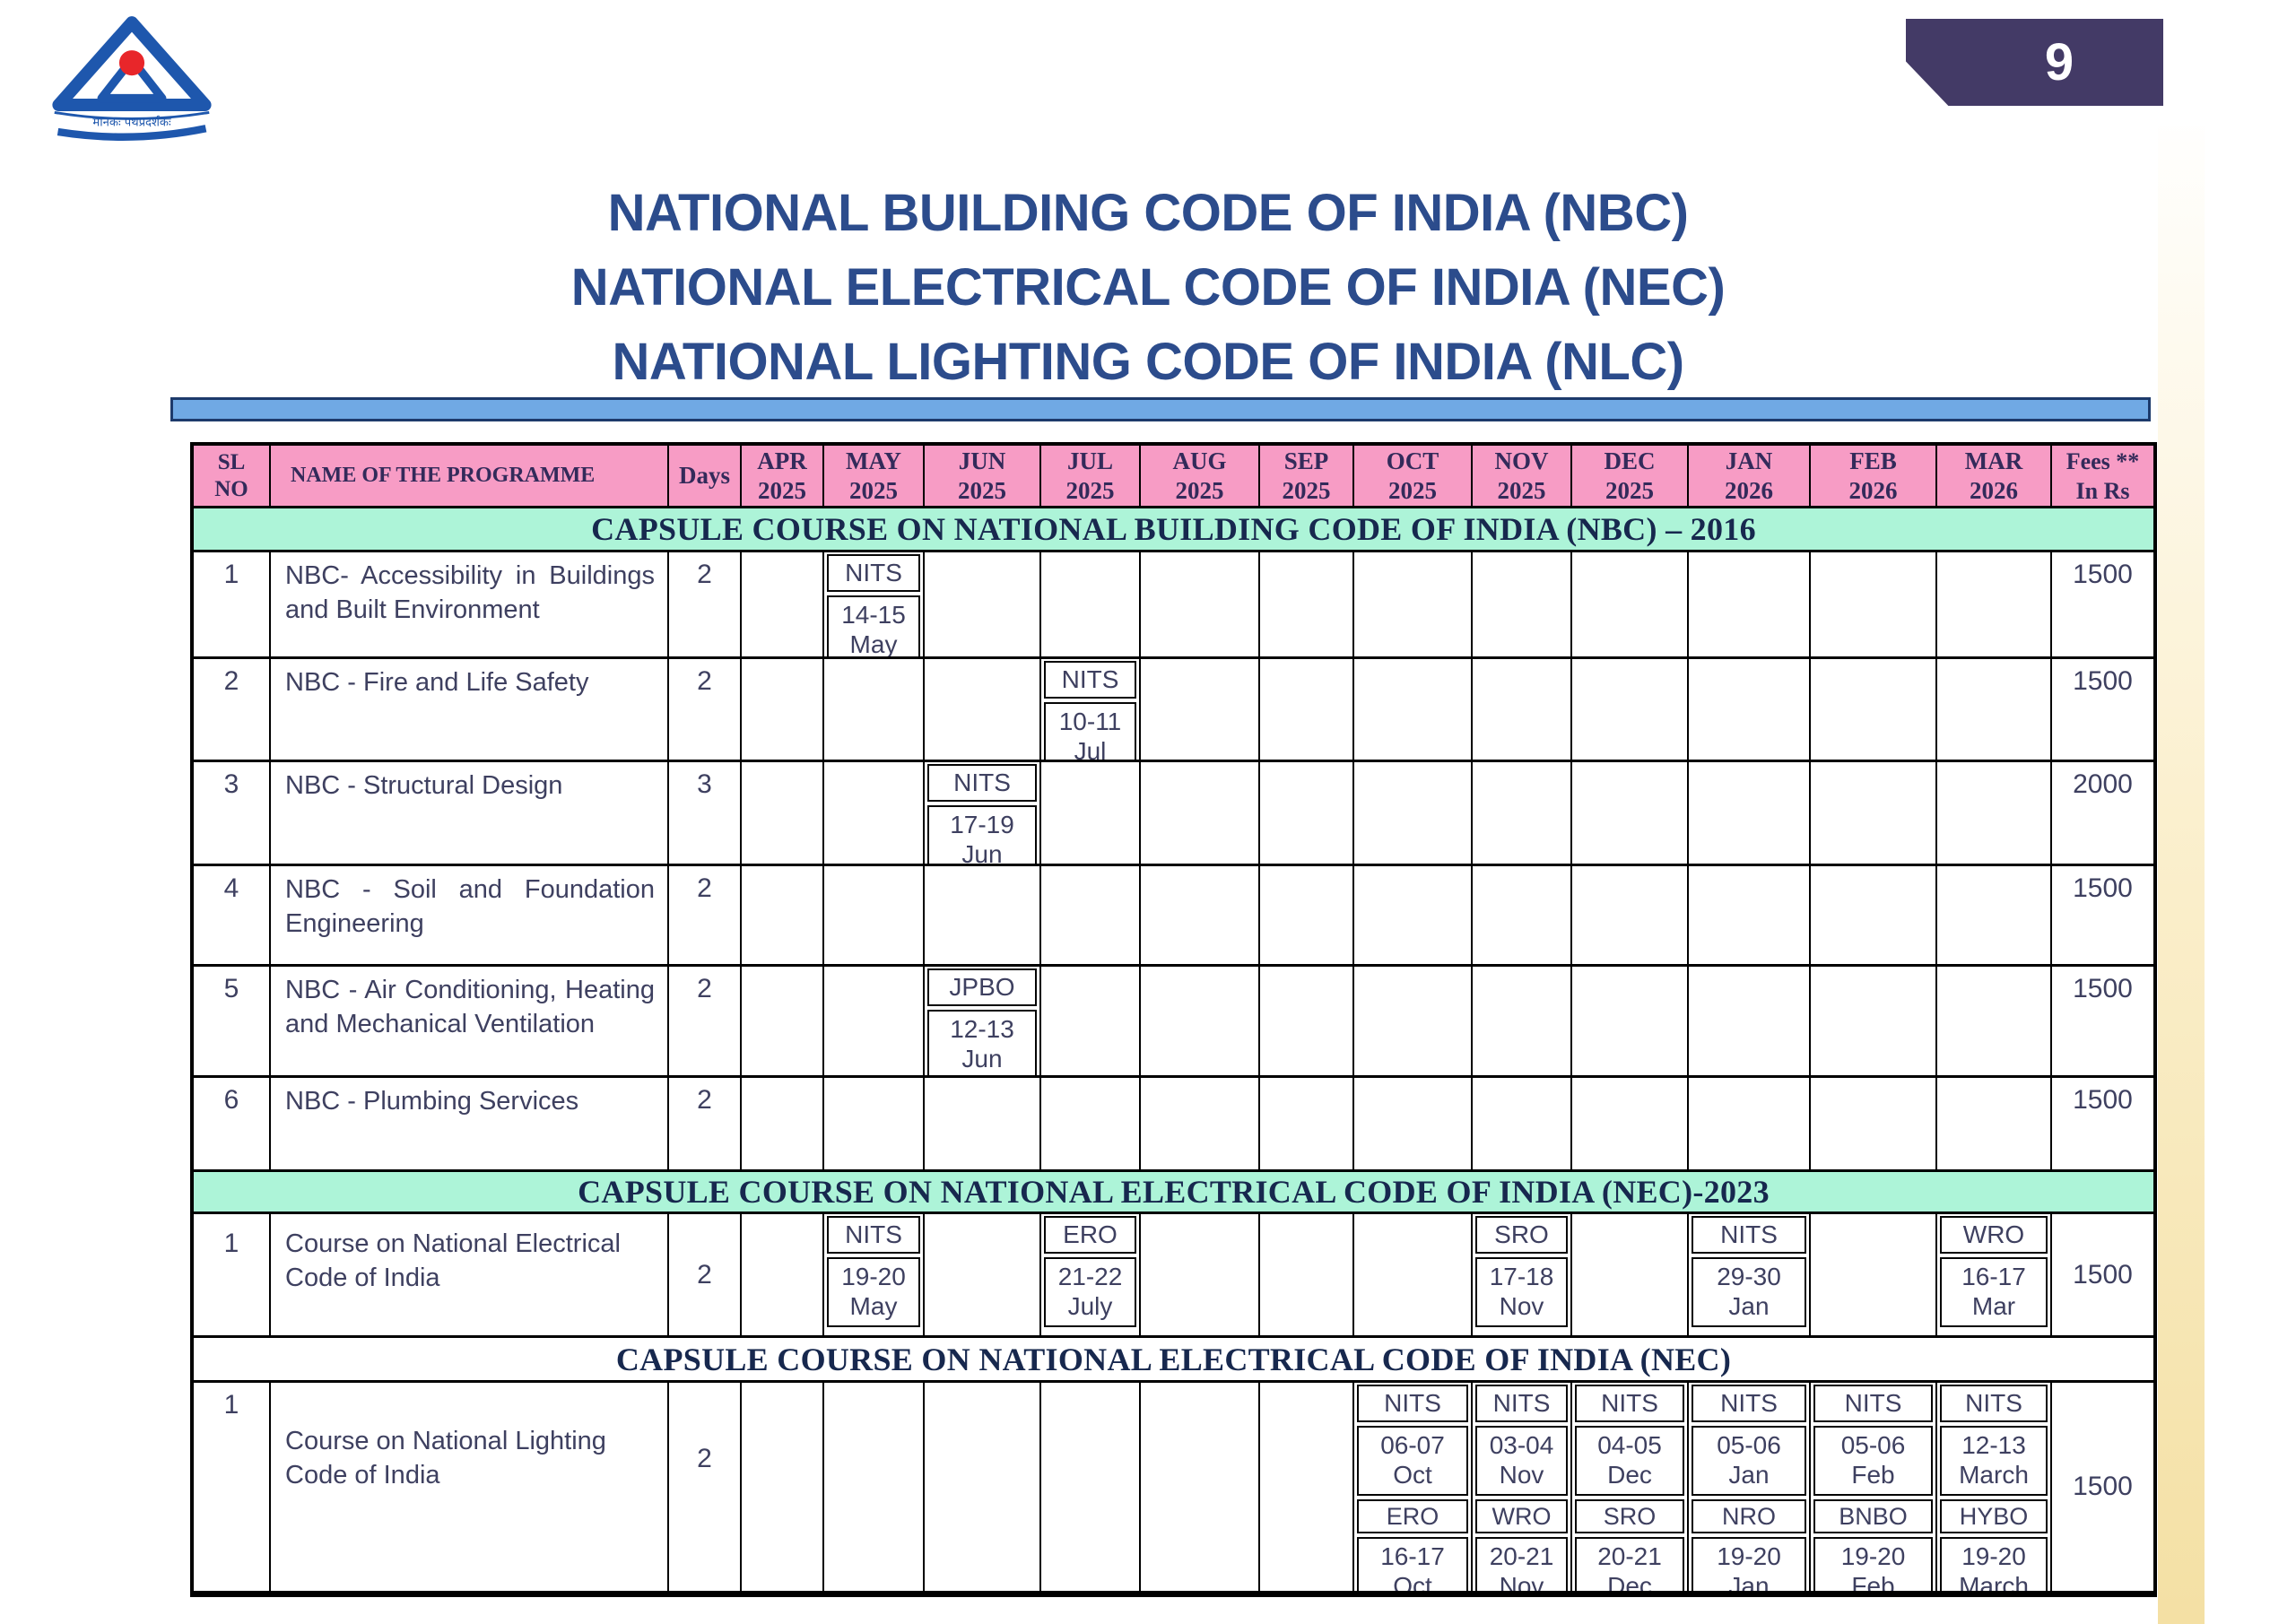  Describe the element at coordinates (1412, 1516) in the screenshot. I see `office-box: ERO` at that location.